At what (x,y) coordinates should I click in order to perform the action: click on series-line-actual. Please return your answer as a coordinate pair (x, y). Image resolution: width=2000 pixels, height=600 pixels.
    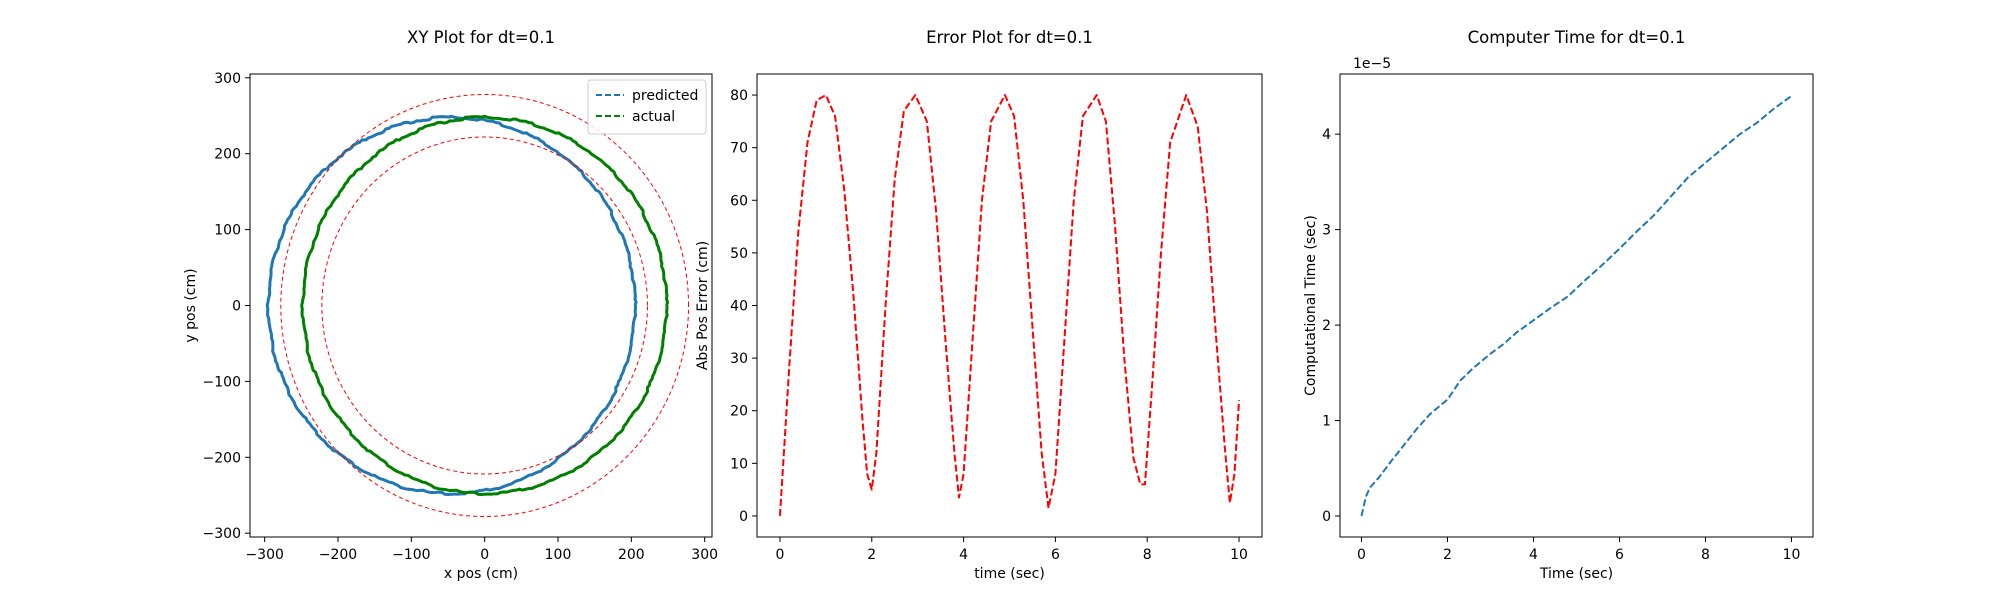
    Looking at the image, I should click on (485, 305).